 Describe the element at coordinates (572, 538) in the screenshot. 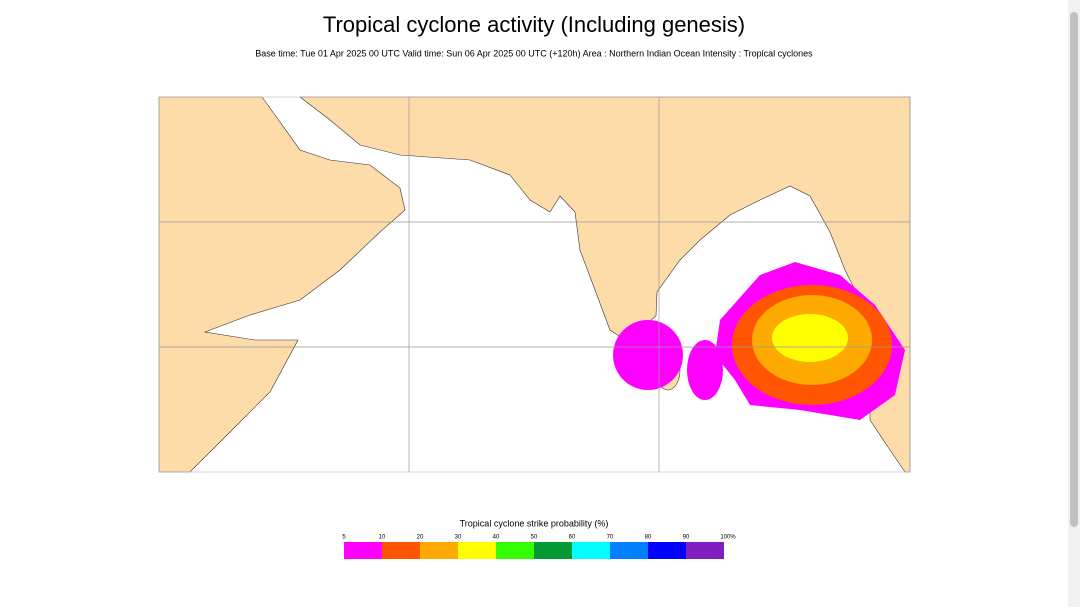

I see `legend-tick-label: 60` at that location.